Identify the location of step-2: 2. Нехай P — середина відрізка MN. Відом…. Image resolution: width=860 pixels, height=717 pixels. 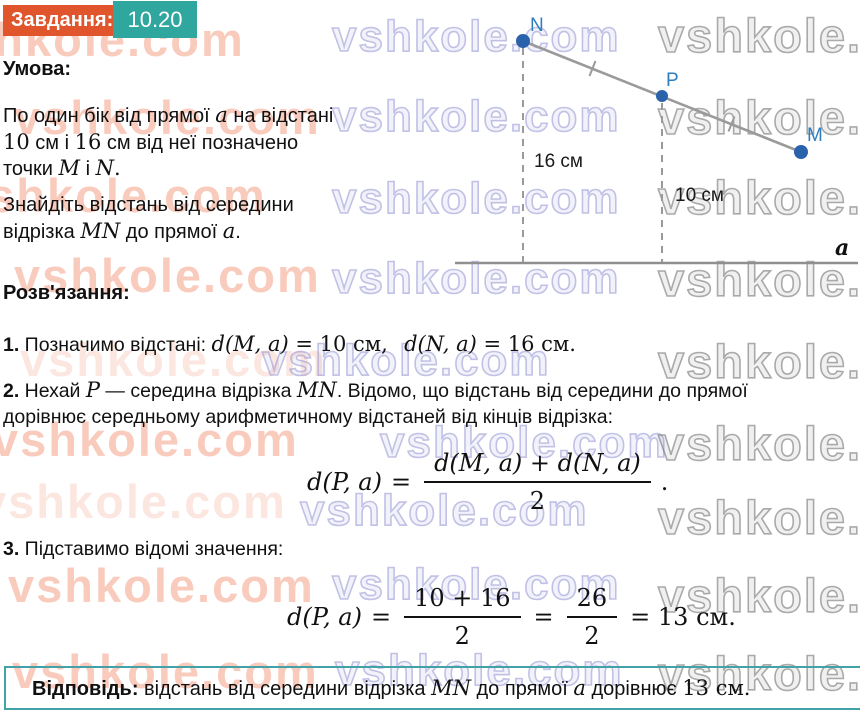
(375, 403).